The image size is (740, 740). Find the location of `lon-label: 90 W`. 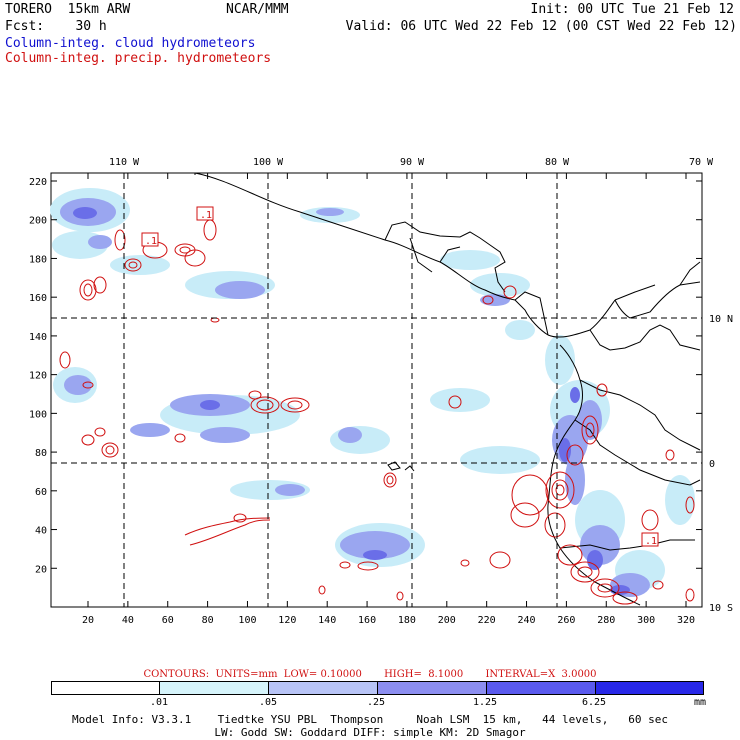

lon-label: 90 W is located at coordinates (412, 162).